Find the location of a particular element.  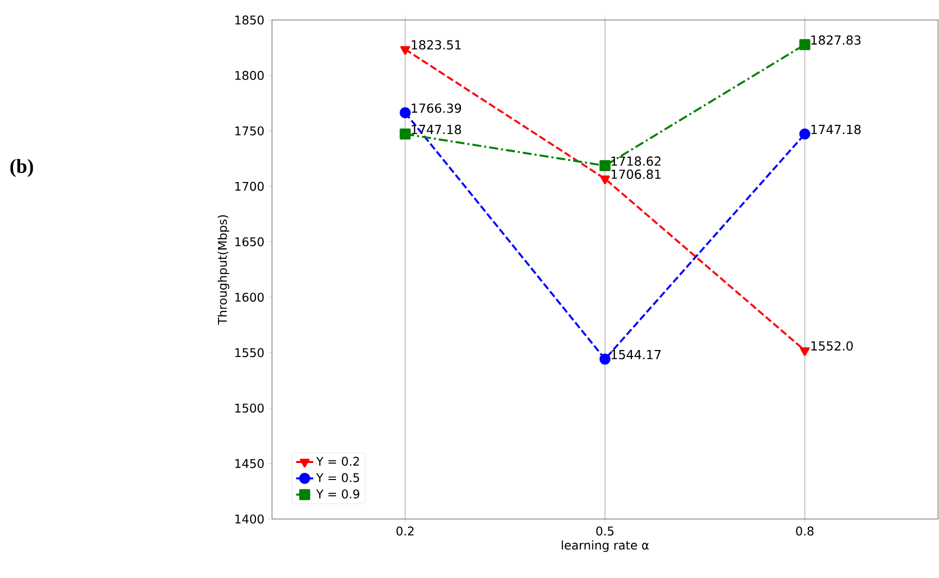

y-tick-label: 1800 is located at coordinates (249, 75).